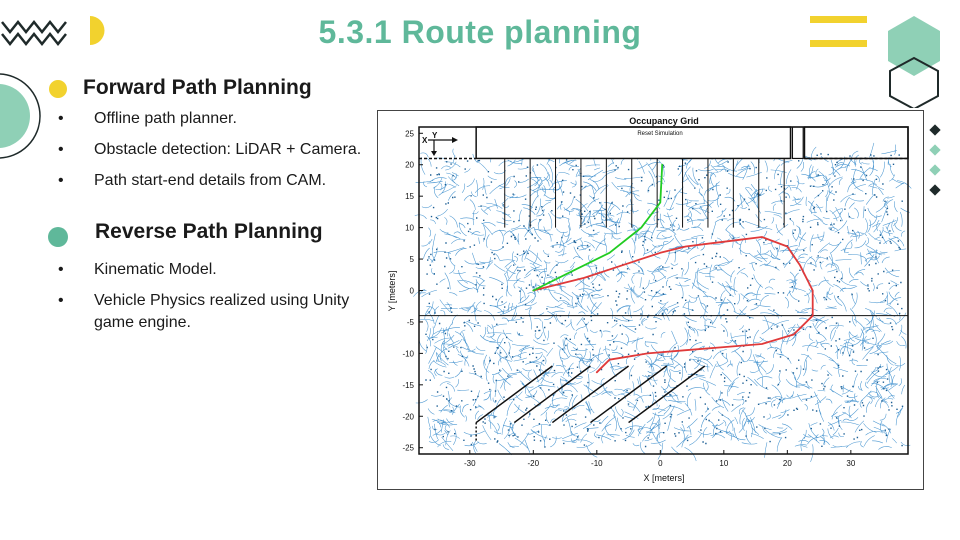 The height and width of the screenshot is (540, 960). I want to click on plot-title: Occupancy Grid, so click(664, 121).